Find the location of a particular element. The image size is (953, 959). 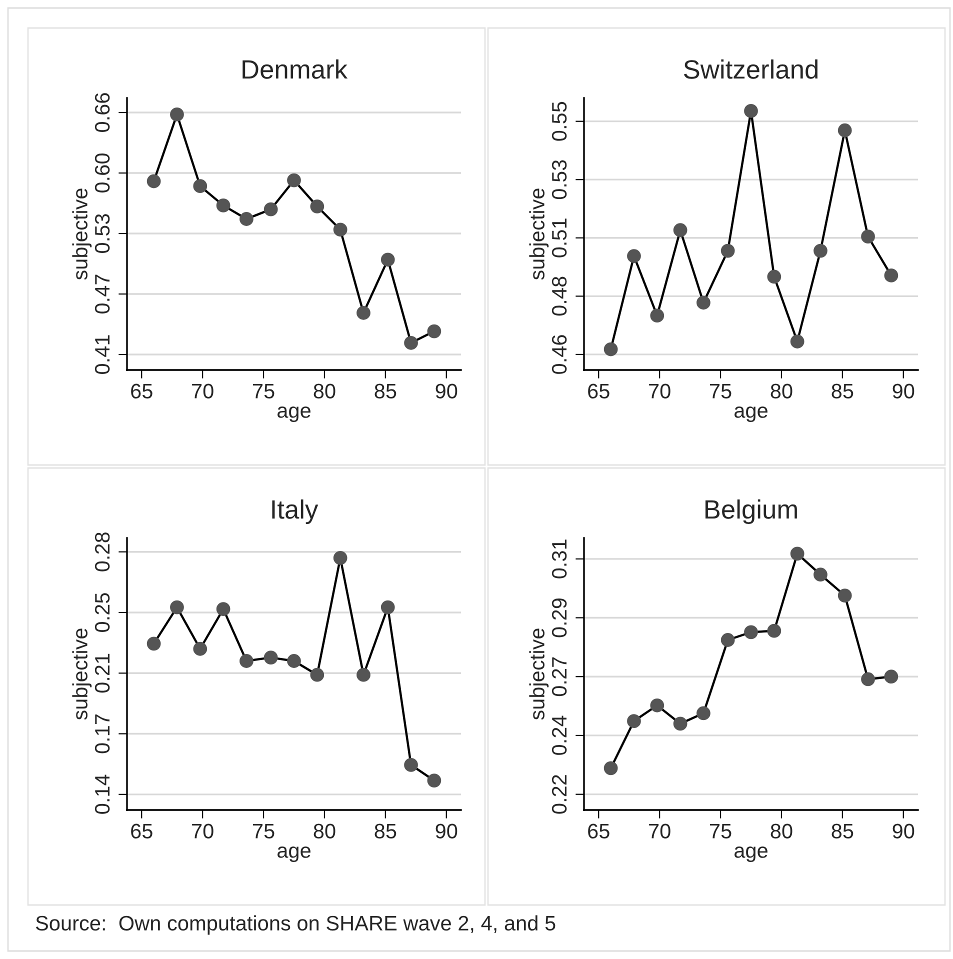

y-tick-label: 0.28 is located at coordinates (102, 552).